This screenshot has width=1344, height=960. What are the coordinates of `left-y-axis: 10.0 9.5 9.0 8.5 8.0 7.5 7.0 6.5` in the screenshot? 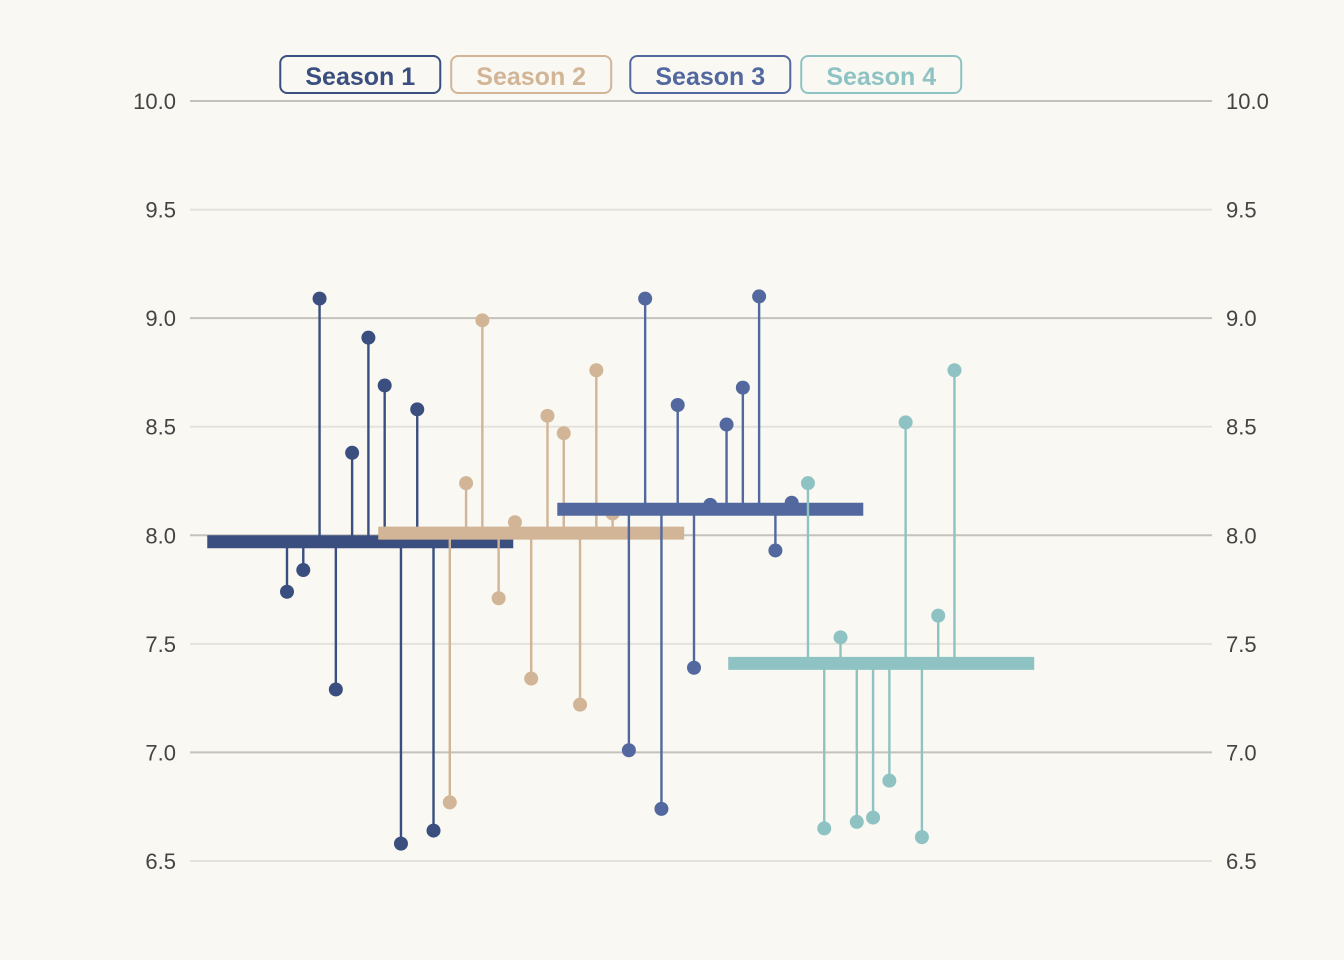 It's located at (154, 481).